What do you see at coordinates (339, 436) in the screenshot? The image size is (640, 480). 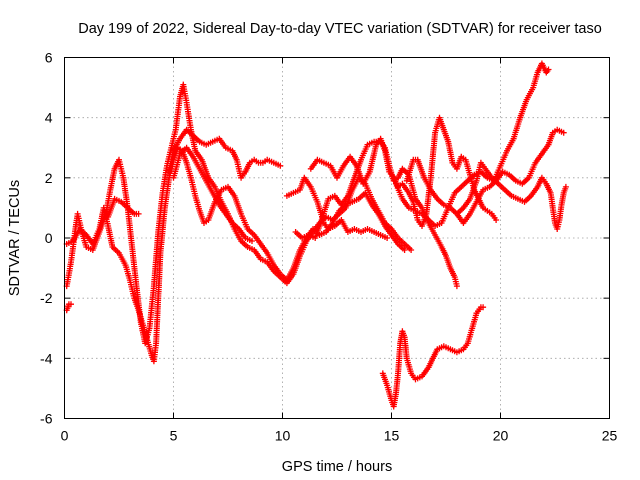 I see `x-tick-labels: 0 5 10 15 20 25` at bounding box center [339, 436].